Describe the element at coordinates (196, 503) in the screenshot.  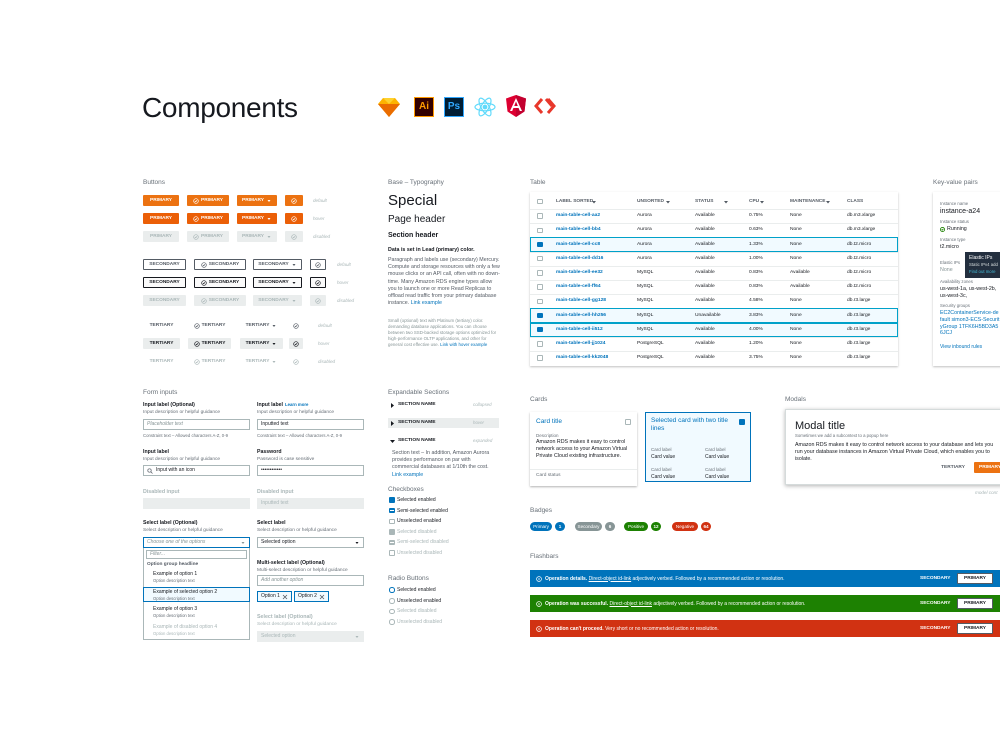
I see `input` at that location.